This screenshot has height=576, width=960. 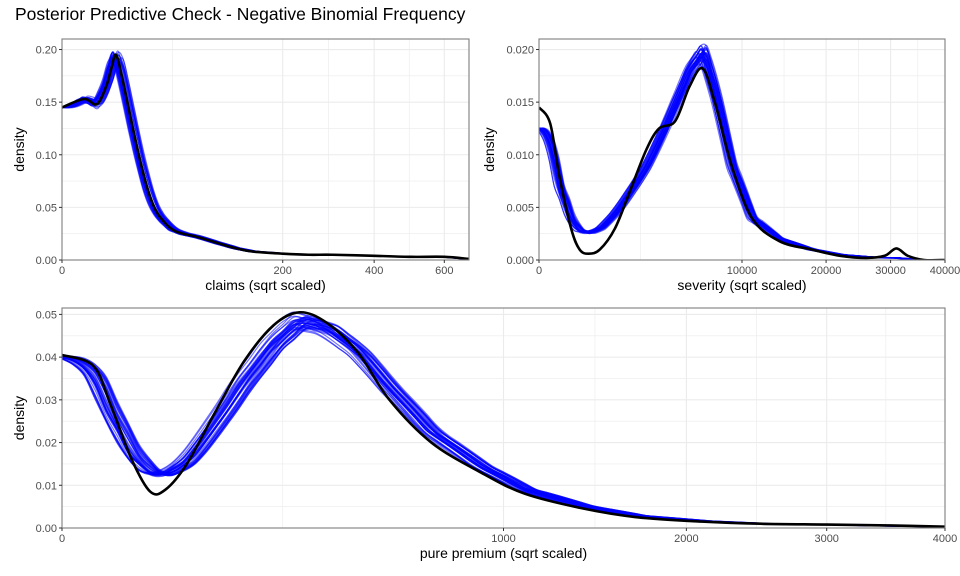 I want to click on y-tick-label: 0.01, so click(x=46, y=486).